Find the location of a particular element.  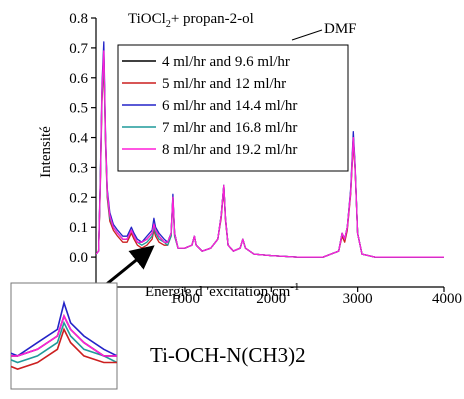

reagent-annotation: TiOCl2+ propan-2-ol is located at coordinates (191, 20).